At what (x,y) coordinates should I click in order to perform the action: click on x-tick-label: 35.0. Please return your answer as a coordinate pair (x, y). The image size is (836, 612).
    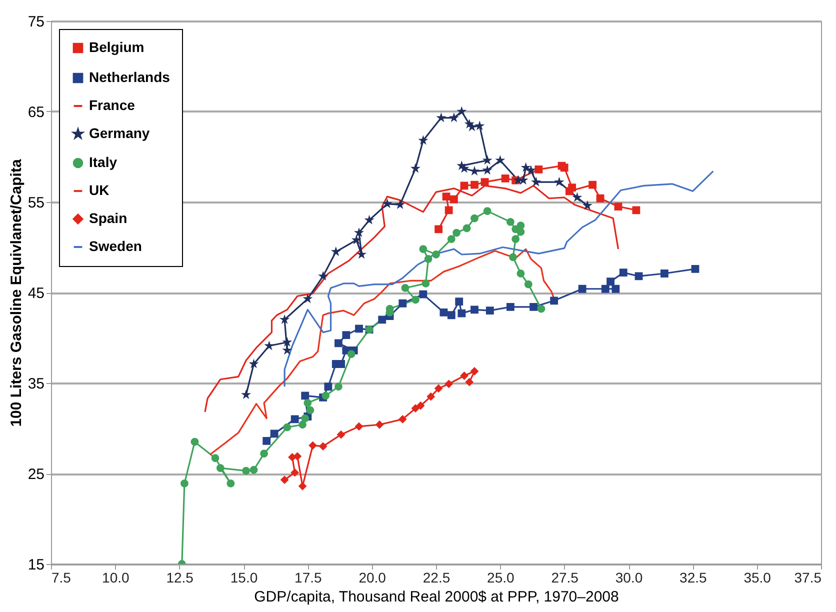
    Looking at the image, I should click on (758, 578).